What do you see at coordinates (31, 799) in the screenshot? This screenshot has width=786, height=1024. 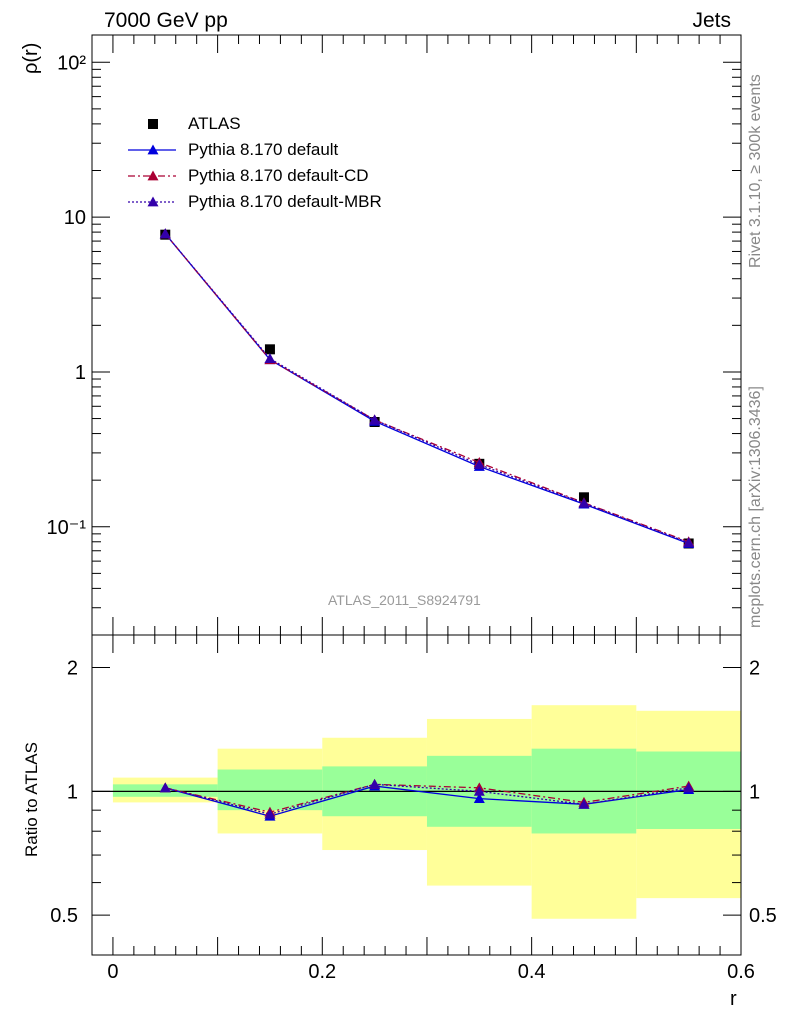 I see `lower-y-axis-title: Ratio to ATLAS` at bounding box center [31, 799].